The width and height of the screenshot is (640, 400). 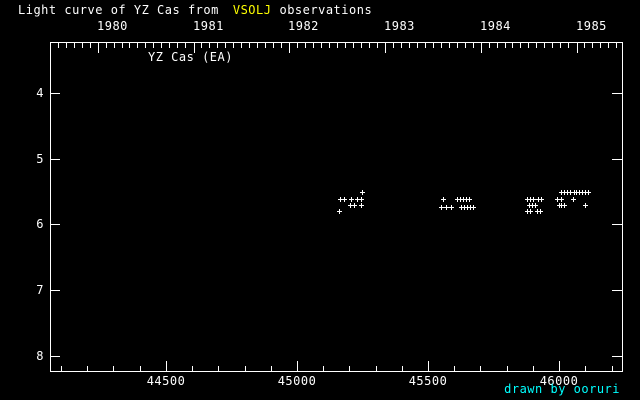 What do you see at coordinates (40, 356) in the screenshot?
I see `left-axis-mag-label: 8` at bounding box center [40, 356].